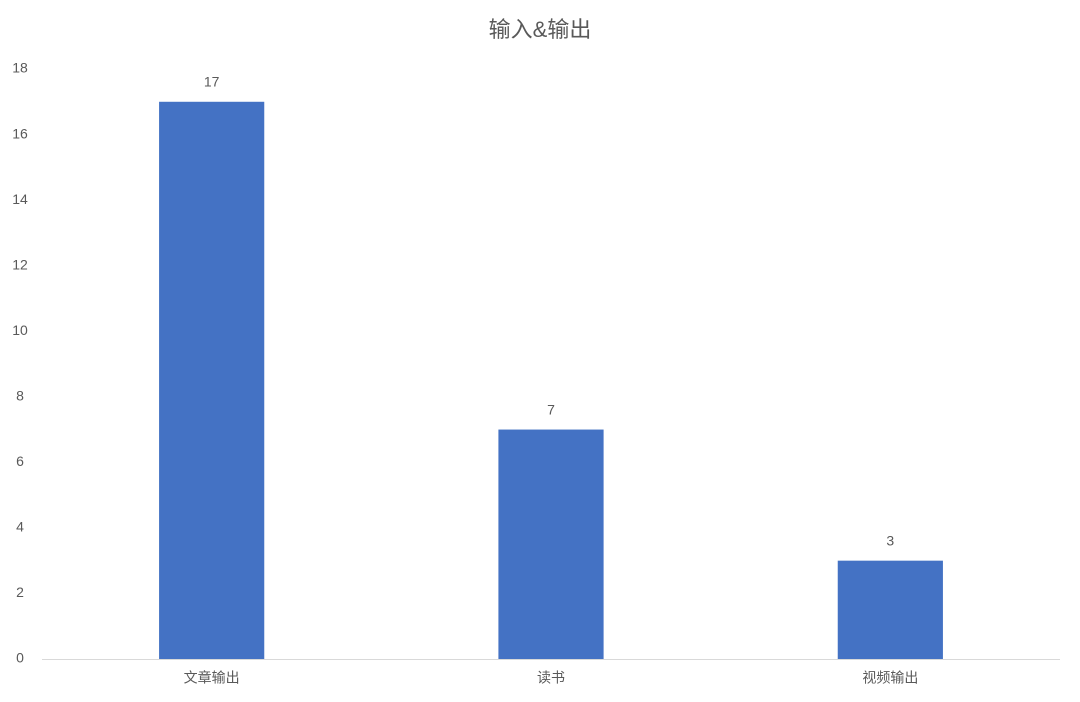 Image resolution: width=1080 pixels, height=702 pixels. What do you see at coordinates (212, 678) in the screenshot?
I see `x-tick-label: 文章输出` at bounding box center [212, 678].